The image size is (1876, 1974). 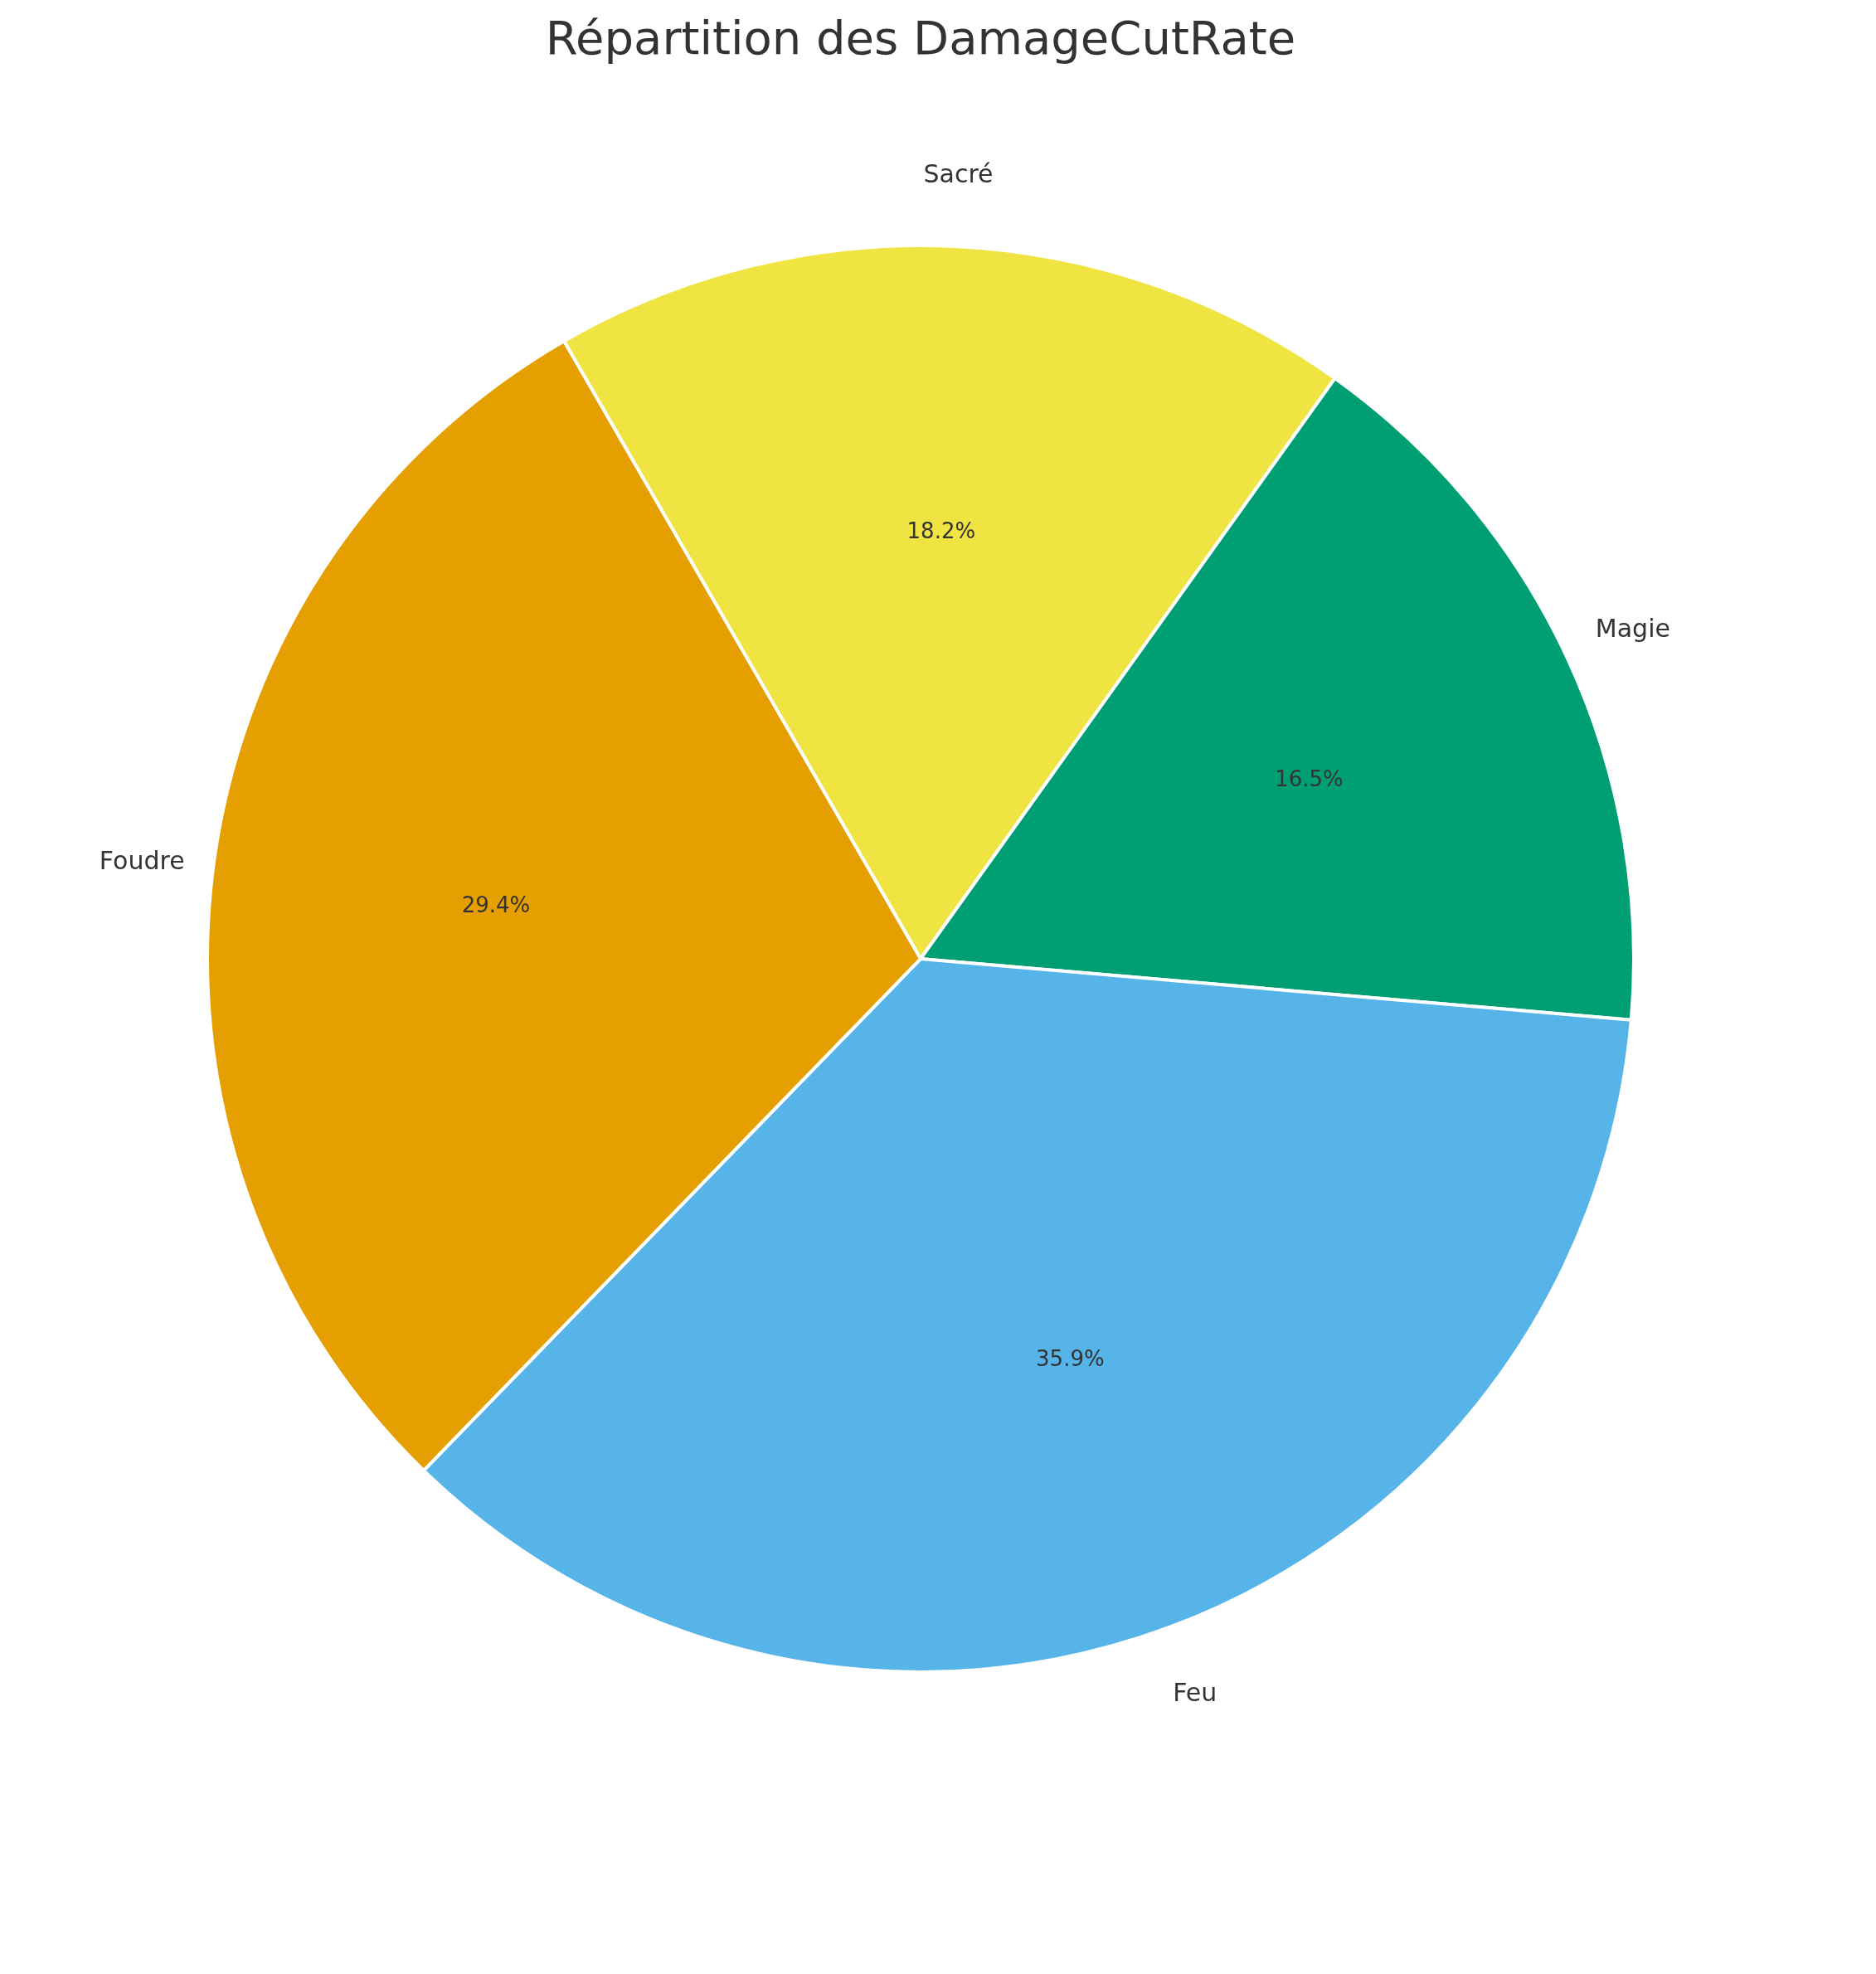 What do you see at coordinates (496, 905) in the screenshot?
I see `data-label: 29.4%` at bounding box center [496, 905].